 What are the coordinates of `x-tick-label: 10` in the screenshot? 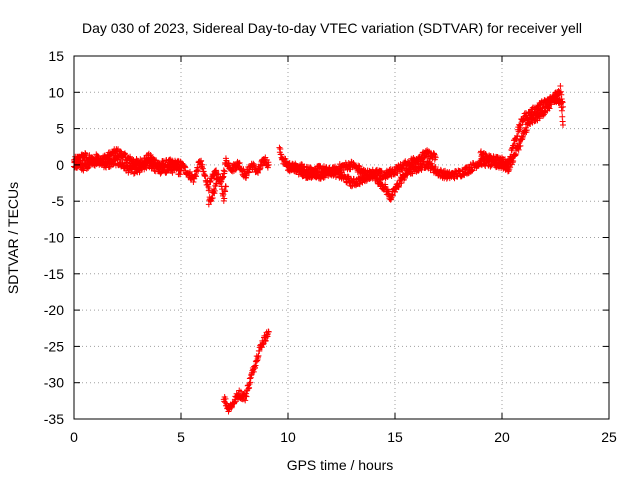 It's located at (288, 437).